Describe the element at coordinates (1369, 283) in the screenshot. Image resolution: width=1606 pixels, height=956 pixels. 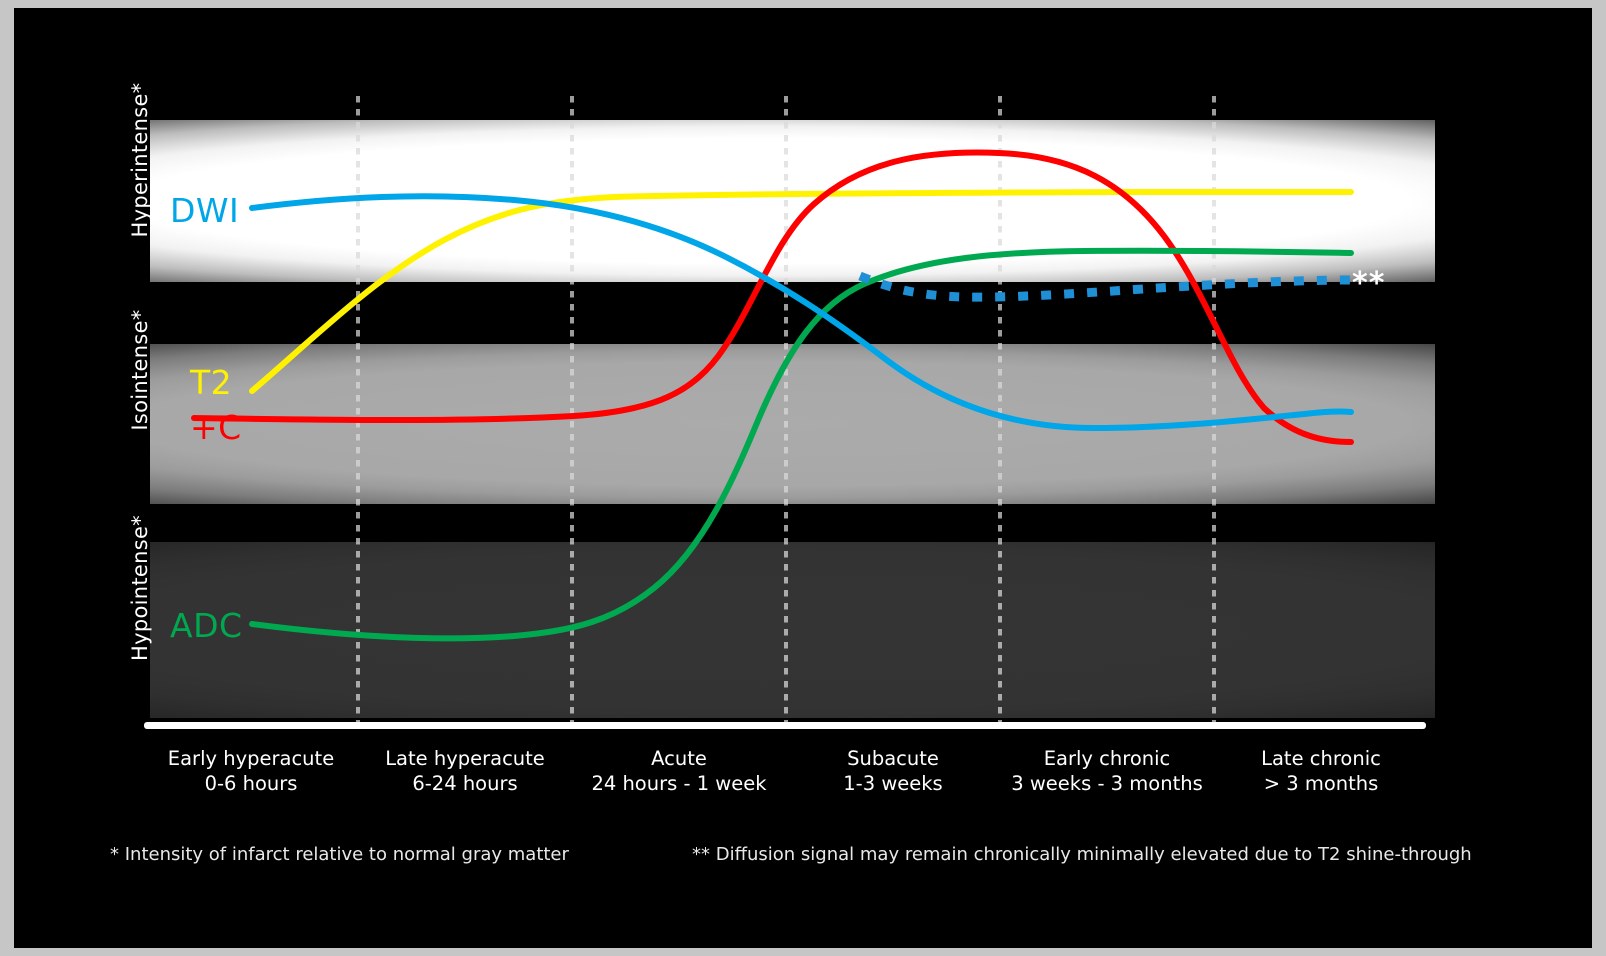
I see `shine-through-footnote-marker: **` at that location.